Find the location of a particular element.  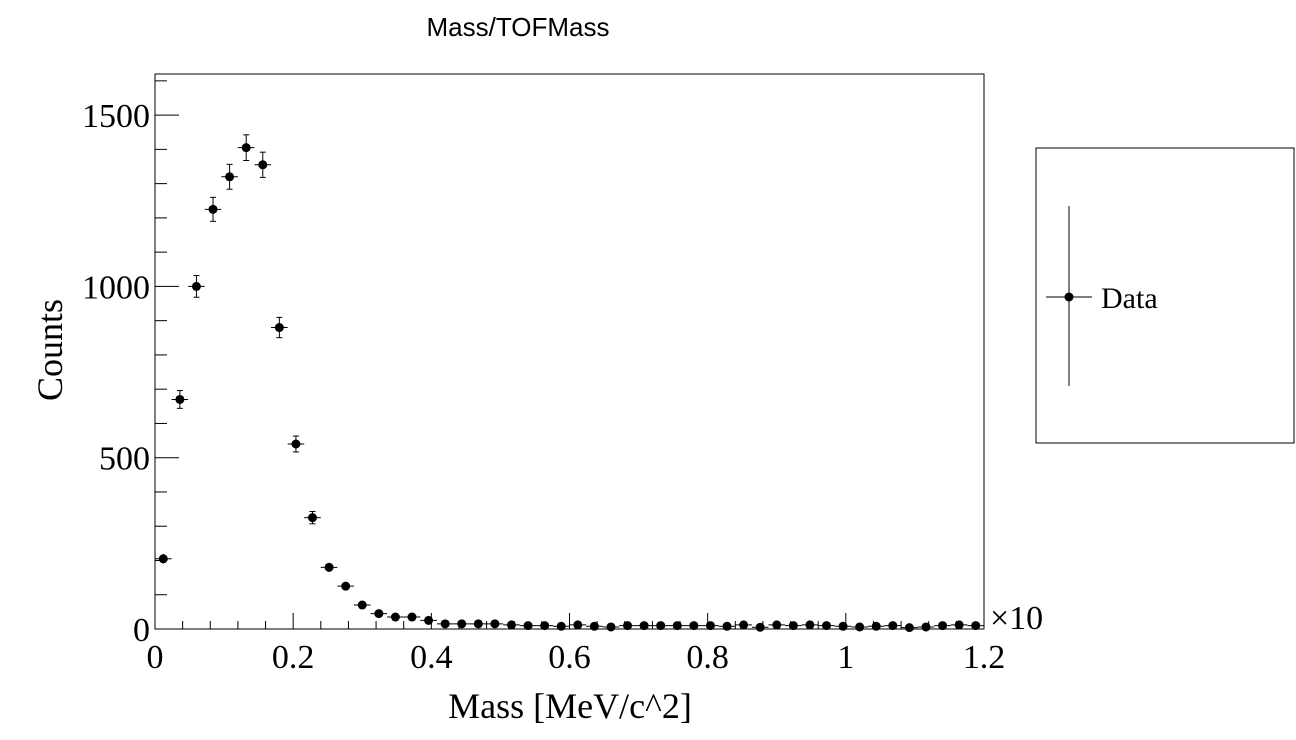

y-axis-label: Counts is located at coordinates (50, 350).